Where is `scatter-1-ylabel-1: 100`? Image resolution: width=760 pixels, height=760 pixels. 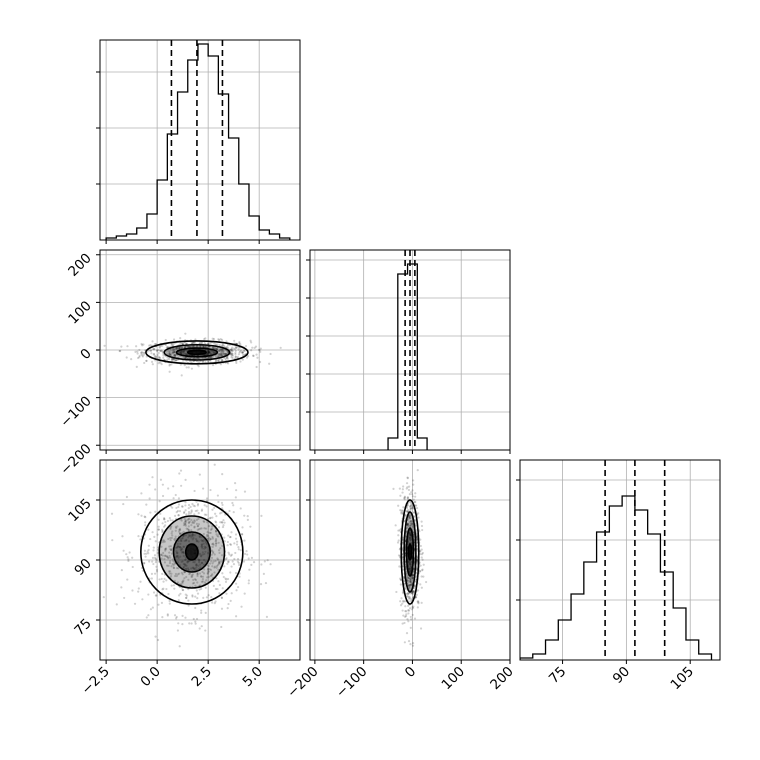
scatter-1-ylabel-1: 100 is located at coordinates (80, 313).